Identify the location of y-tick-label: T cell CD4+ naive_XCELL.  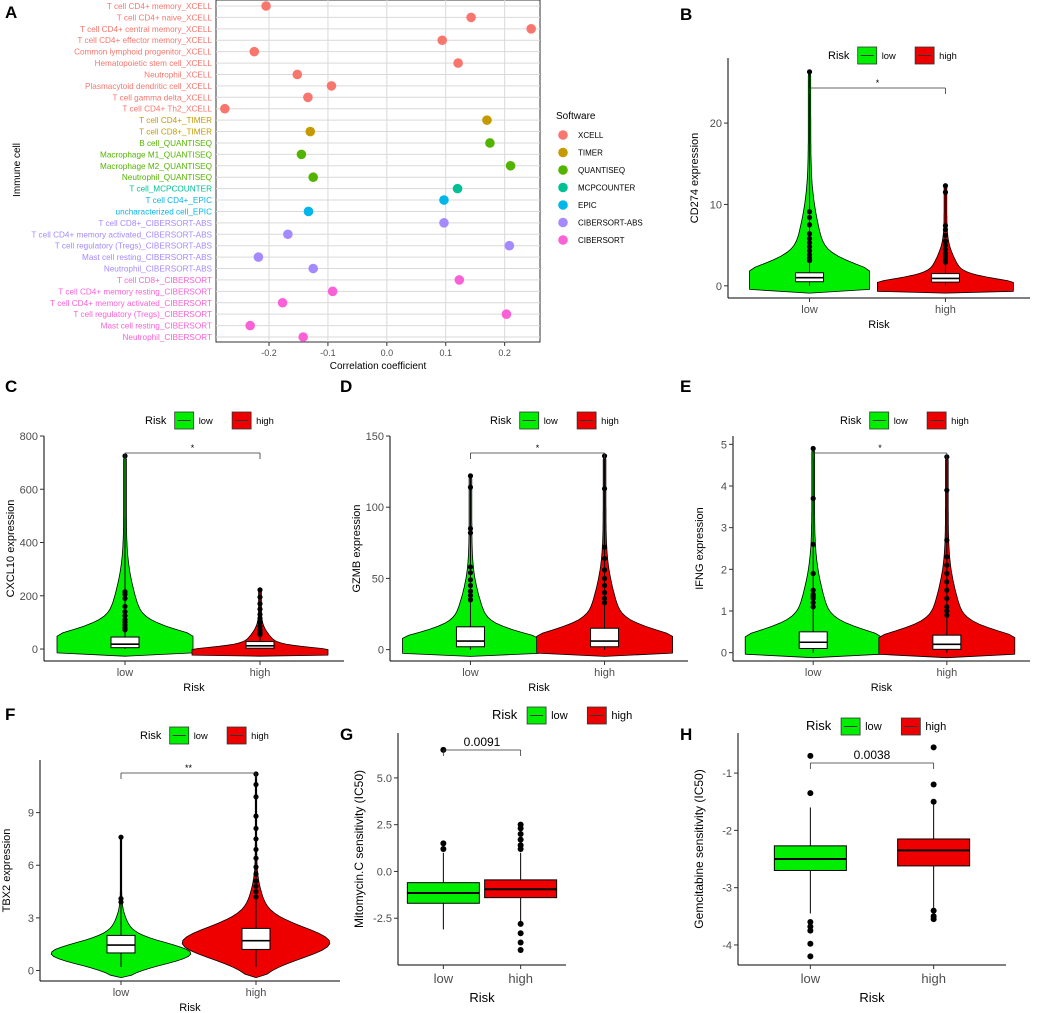
(165, 17).